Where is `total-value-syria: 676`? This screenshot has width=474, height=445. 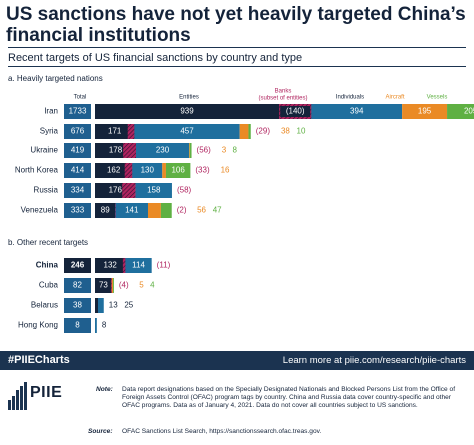 total-value-syria: 676 is located at coordinates (78, 131).